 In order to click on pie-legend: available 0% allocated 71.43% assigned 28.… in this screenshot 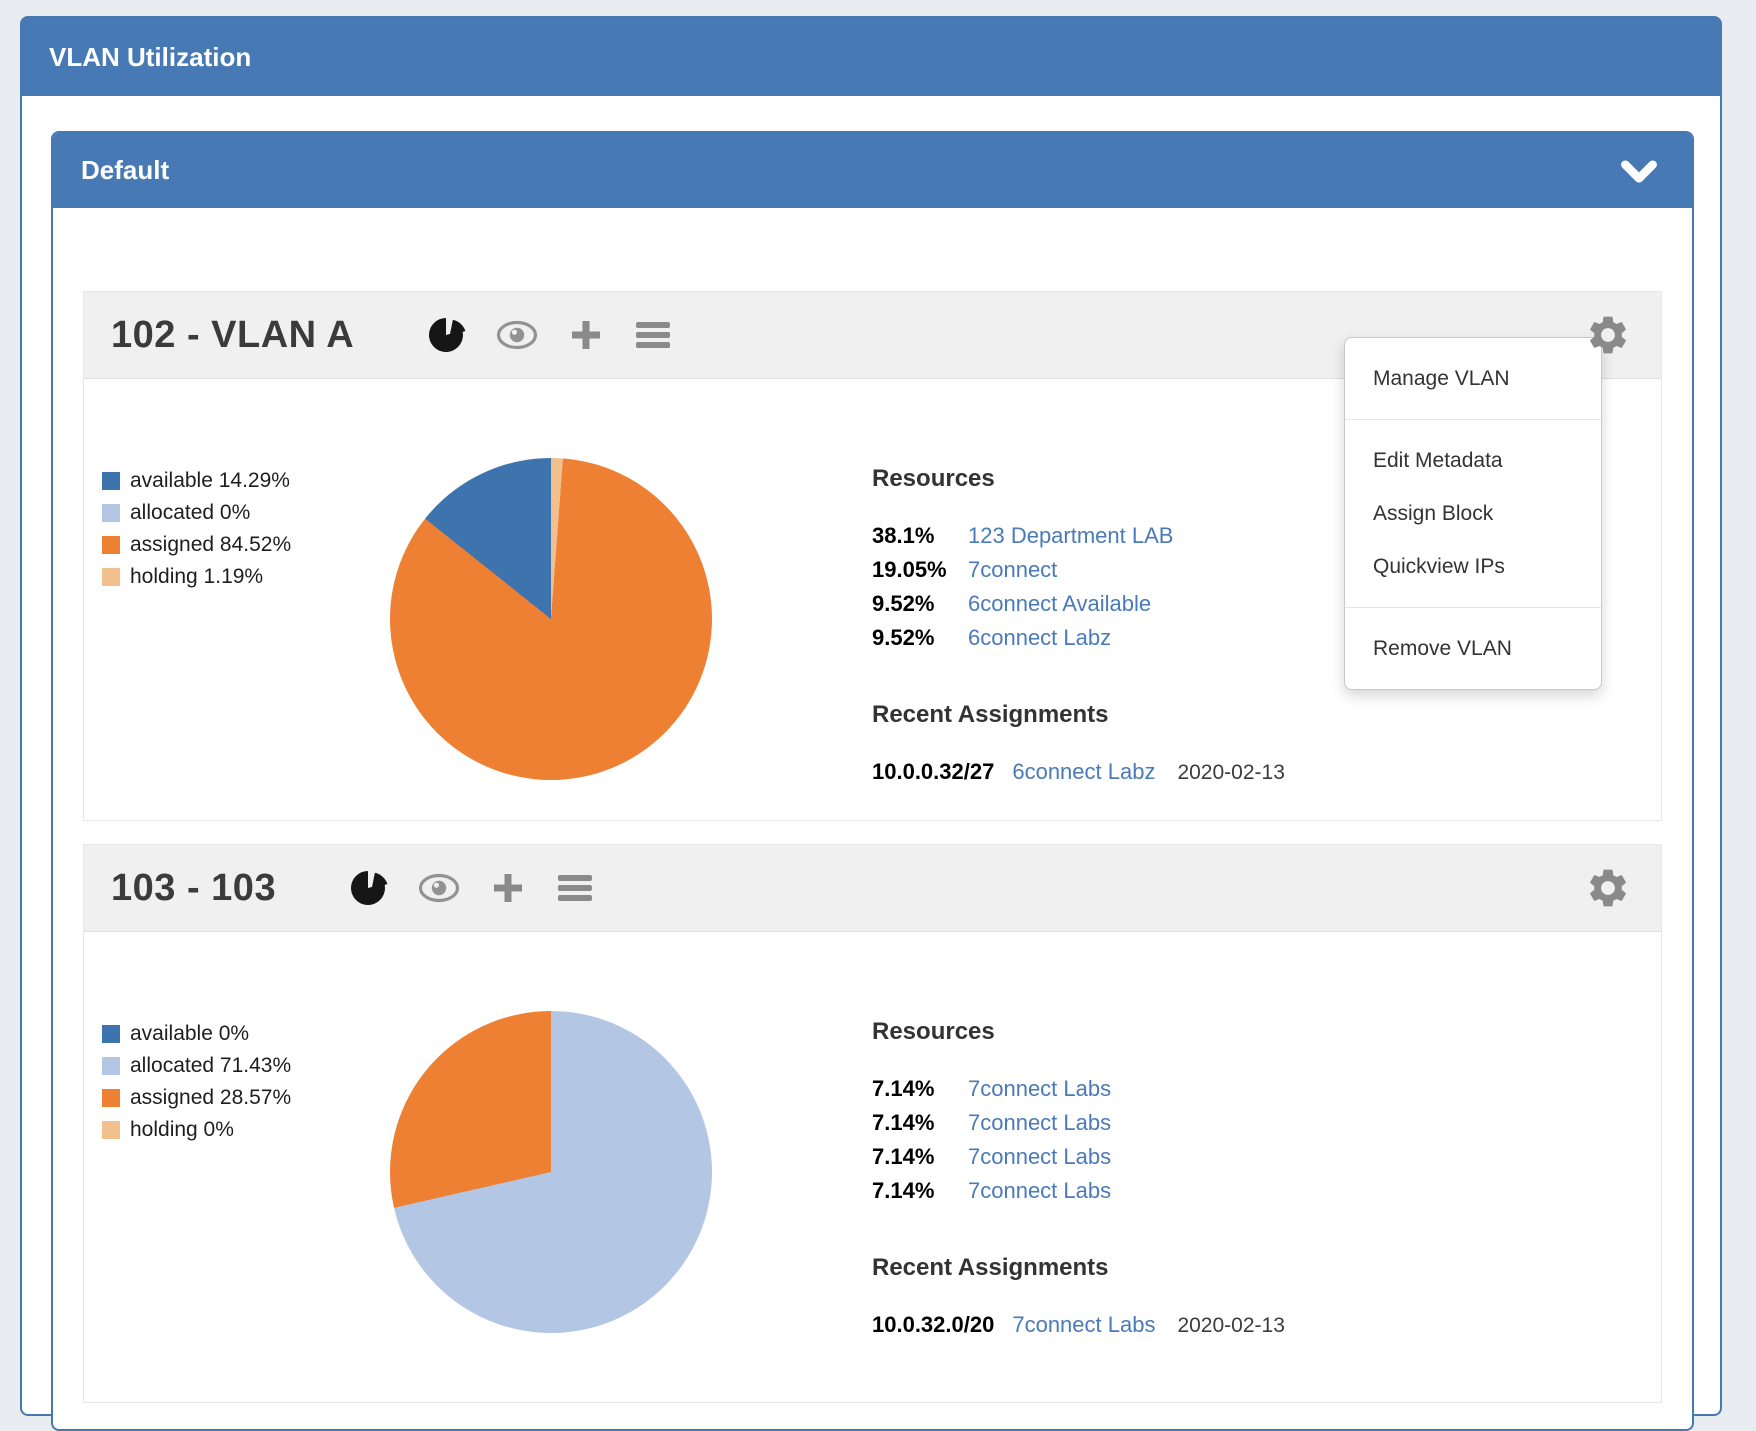, I will do `click(196, 1082)`.